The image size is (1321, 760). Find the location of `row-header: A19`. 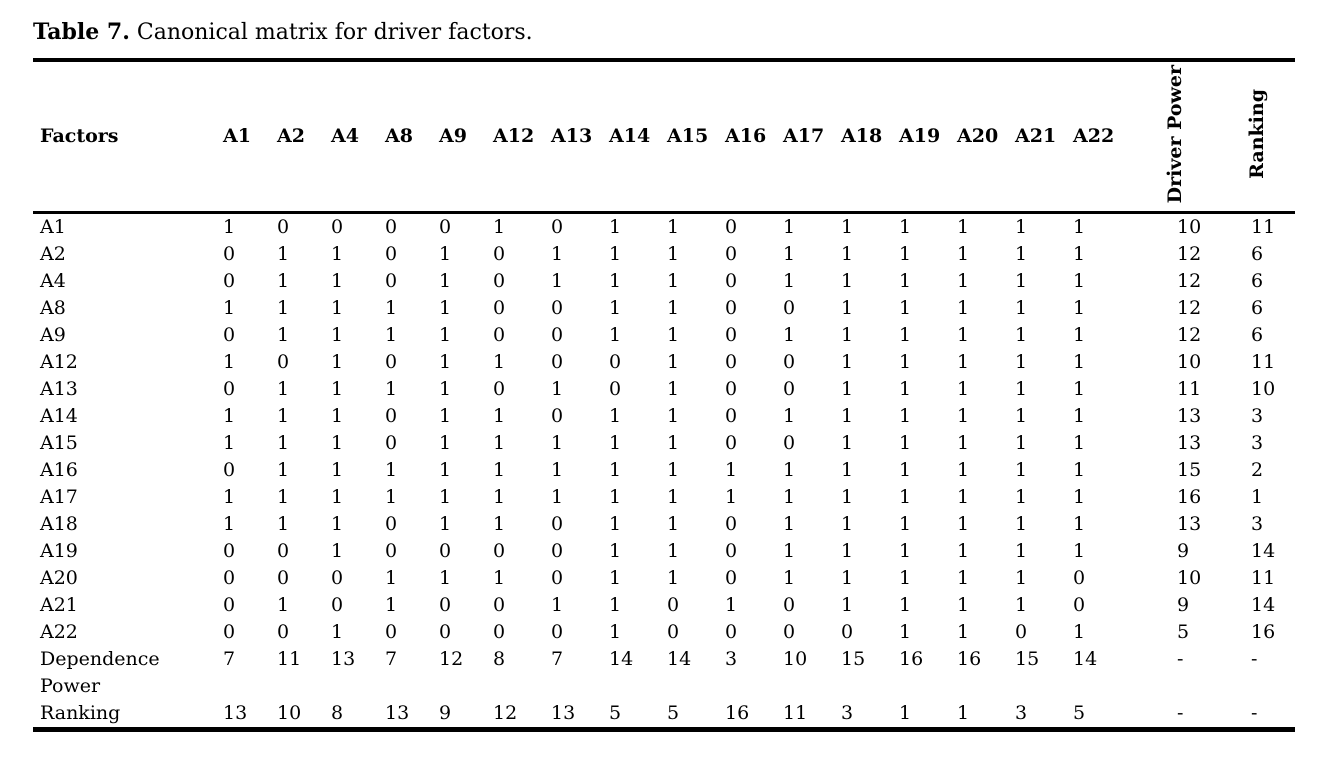

row-header: A19 is located at coordinates (128, 551).